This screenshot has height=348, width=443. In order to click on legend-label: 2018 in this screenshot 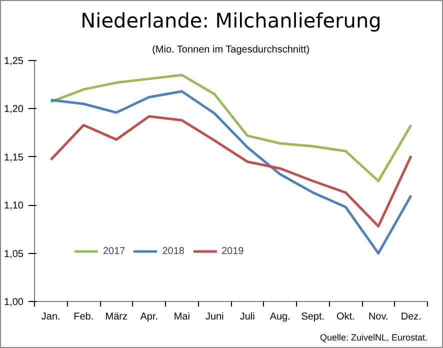, I will do `click(173, 251)`.